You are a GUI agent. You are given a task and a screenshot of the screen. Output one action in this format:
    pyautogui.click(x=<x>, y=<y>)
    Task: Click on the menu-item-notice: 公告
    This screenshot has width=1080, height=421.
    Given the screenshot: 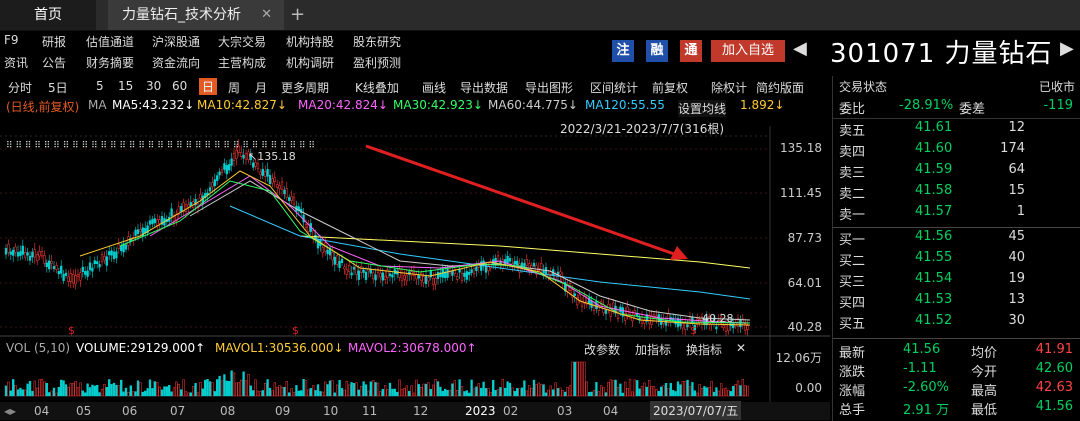 What is the action you would take?
    pyautogui.click(x=54, y=63)
    